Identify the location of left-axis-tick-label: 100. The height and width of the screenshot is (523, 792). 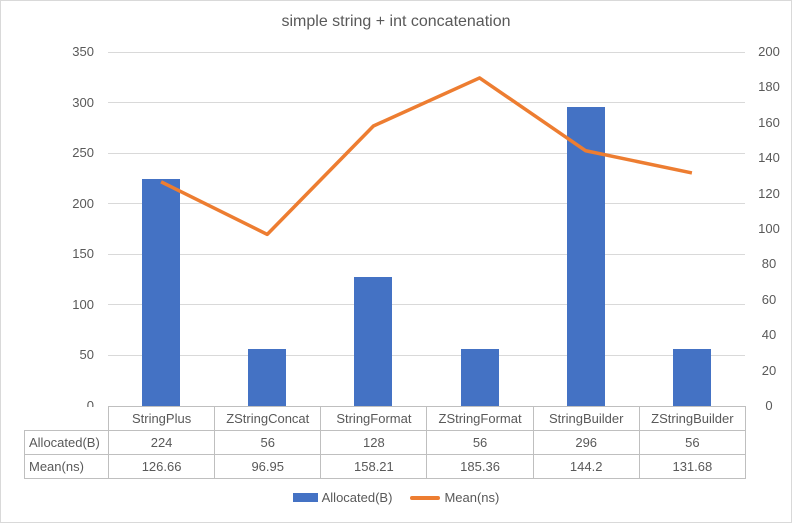
(83, 304).